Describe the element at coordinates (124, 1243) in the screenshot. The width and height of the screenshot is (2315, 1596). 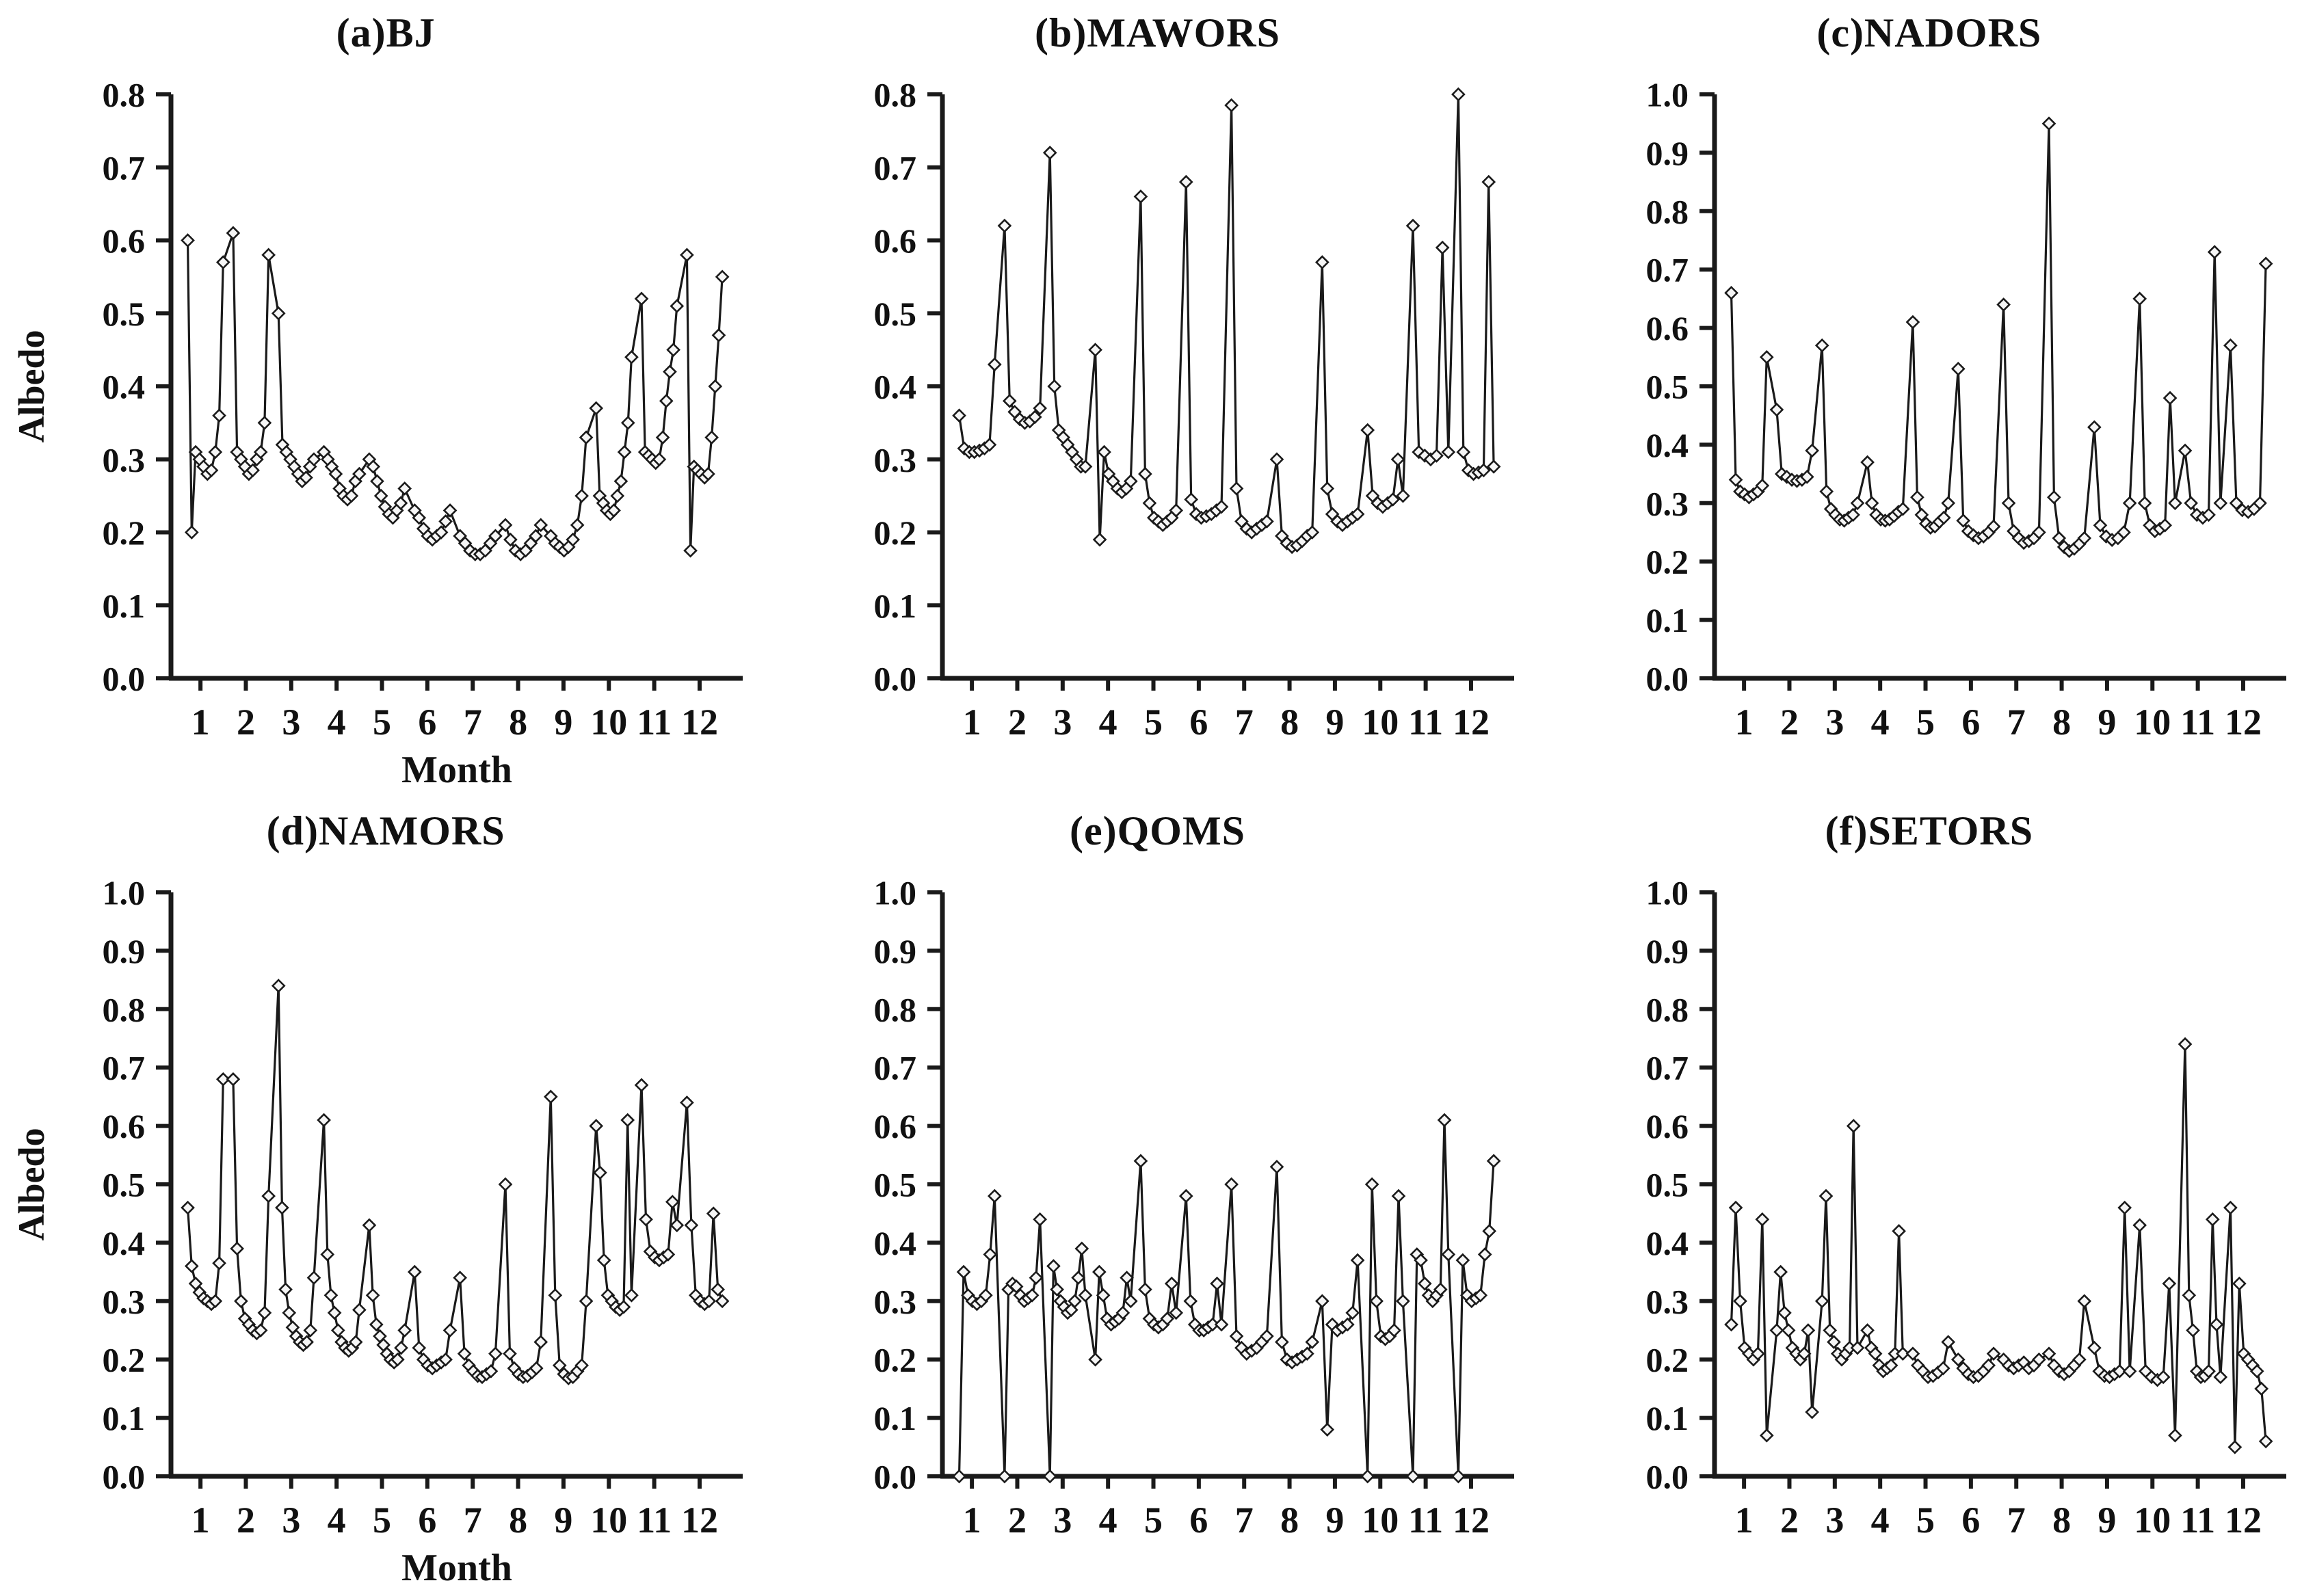
I see `y-tick-label: 0.4` at that location.